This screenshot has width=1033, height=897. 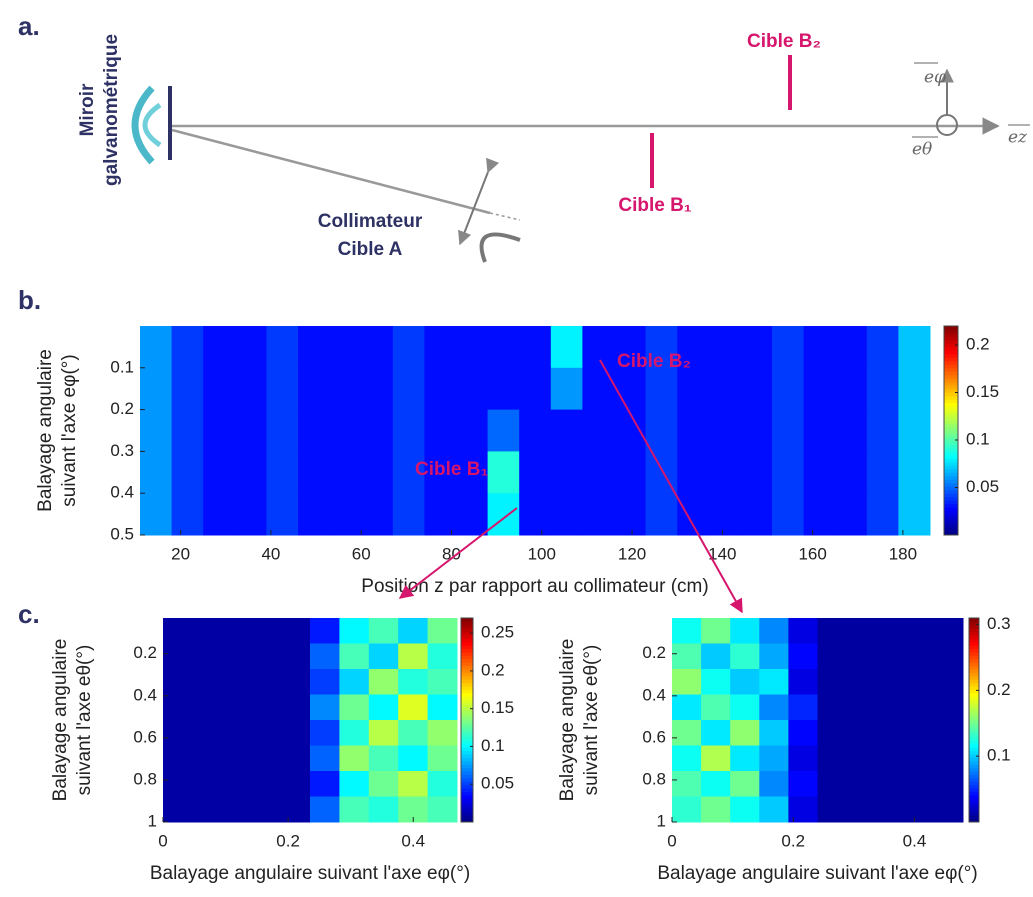 I want to click on x-tick-label: 20, so click(x=180, y=553).